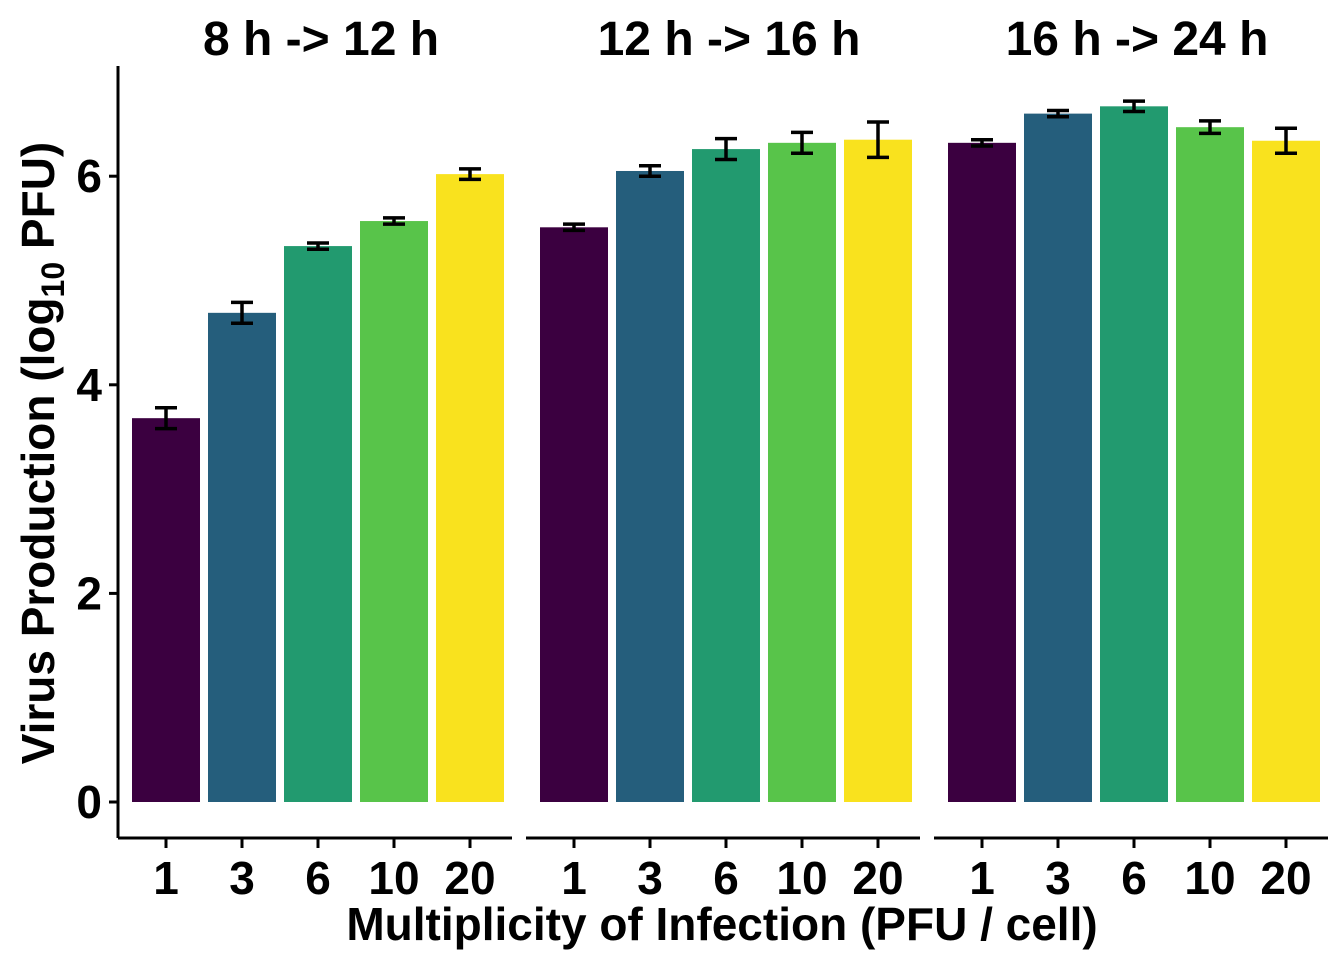  I want to click on y-axis-label-subscript: 10, so click(53, 280).